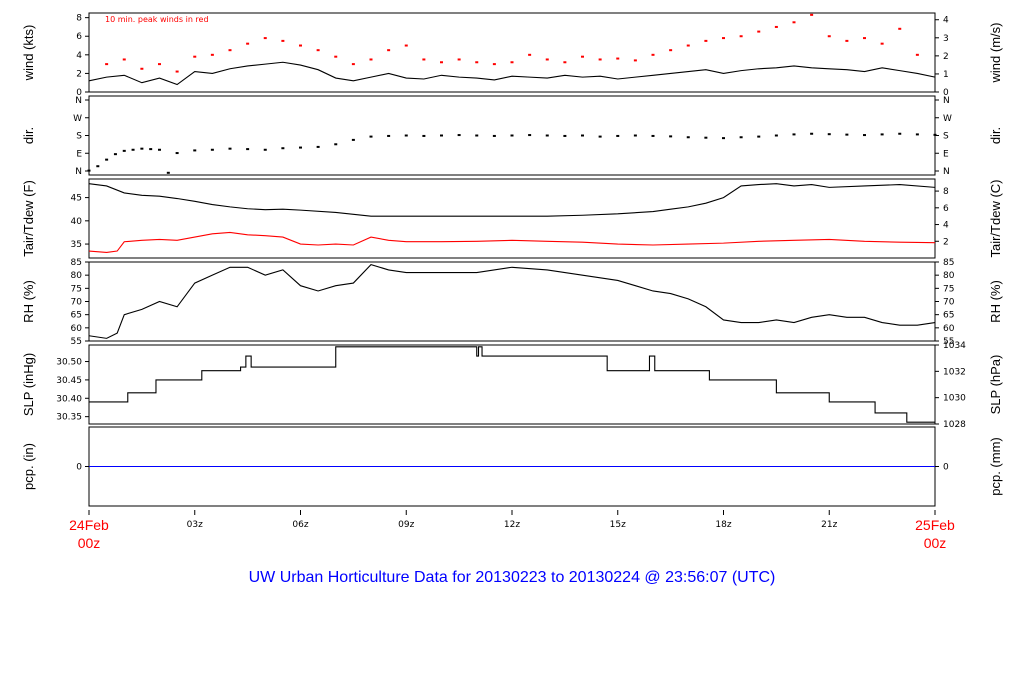 This screenshot has height=700, width=1024. What do you see at coordinates (28, 466) in the screenshot?
I see `y-axis-title: pcp. (in)` at bounding box center [28, 466].